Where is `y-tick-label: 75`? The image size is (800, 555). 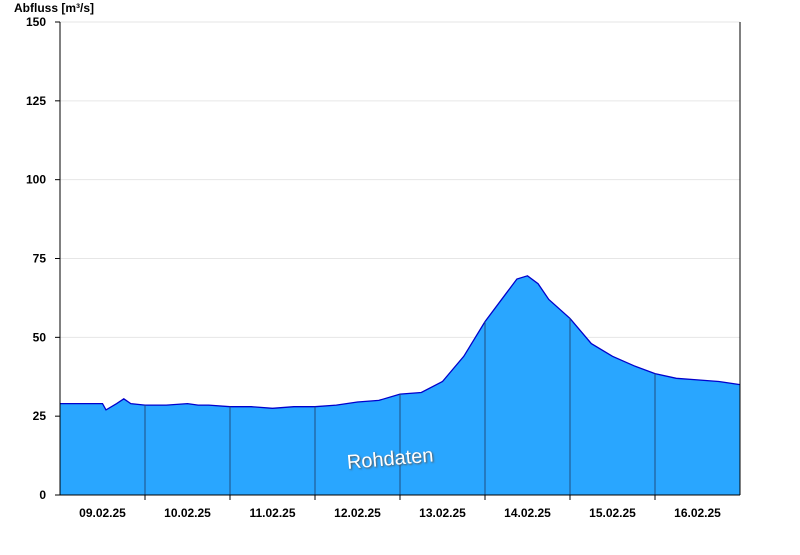
y-tick-label: 75 is located at coordinates (40, 259).